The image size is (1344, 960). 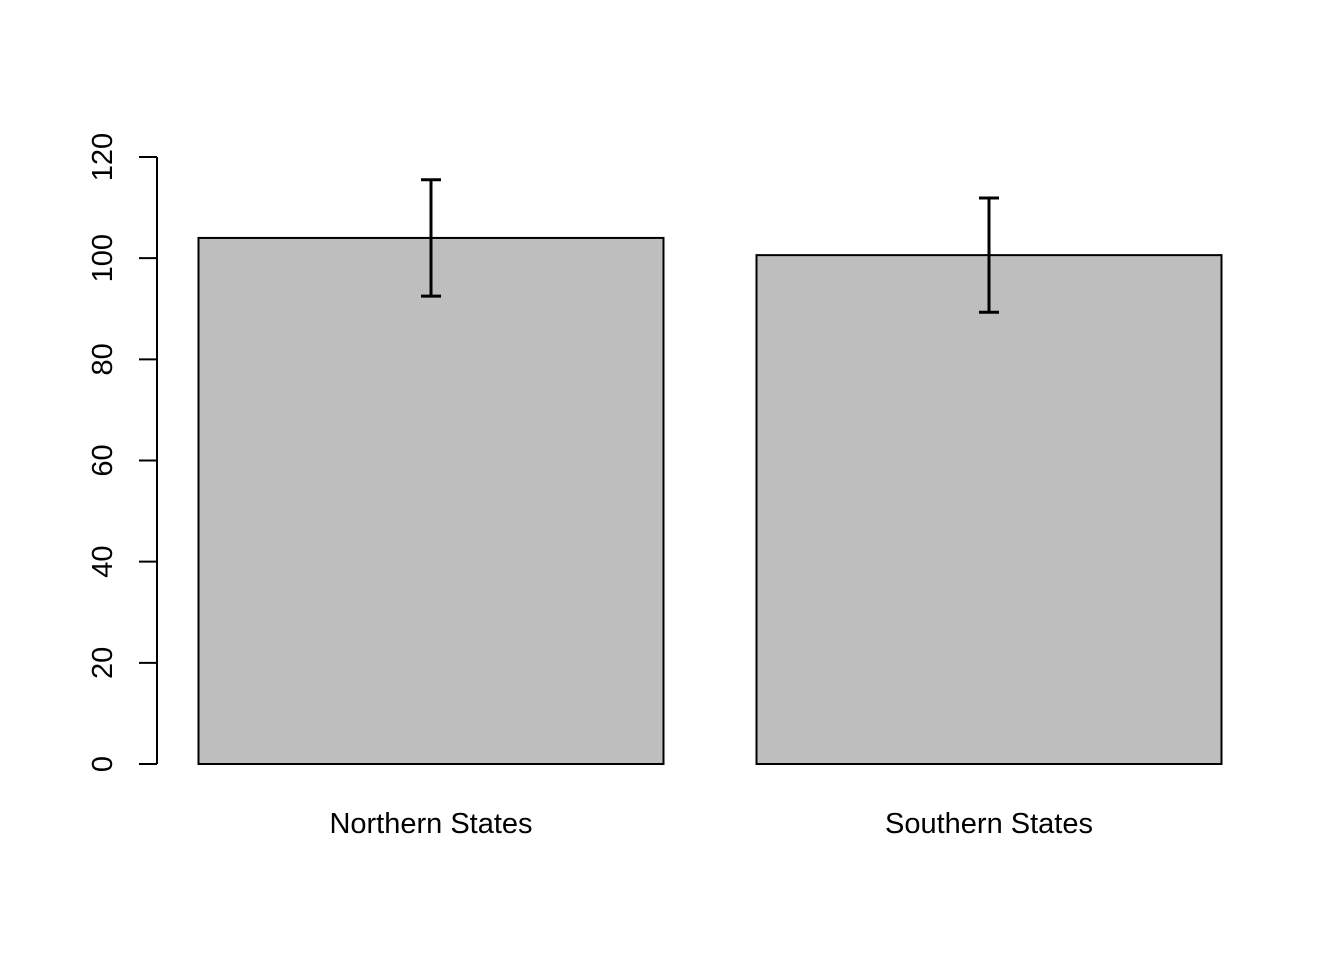 I want to click on y-tick-label: 20, so click(x=103, y=663).